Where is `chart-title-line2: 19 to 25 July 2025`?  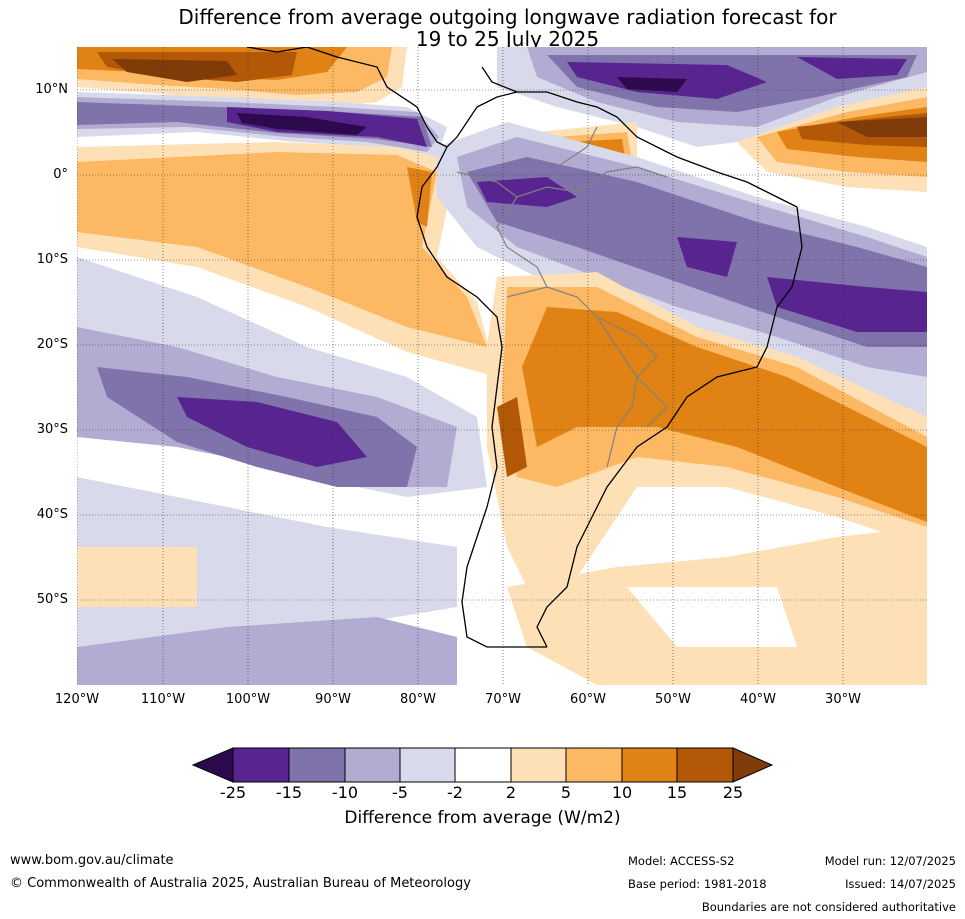 chart-title-line2: 19 to 25 July 2025 is located at coordinates (507, 39).